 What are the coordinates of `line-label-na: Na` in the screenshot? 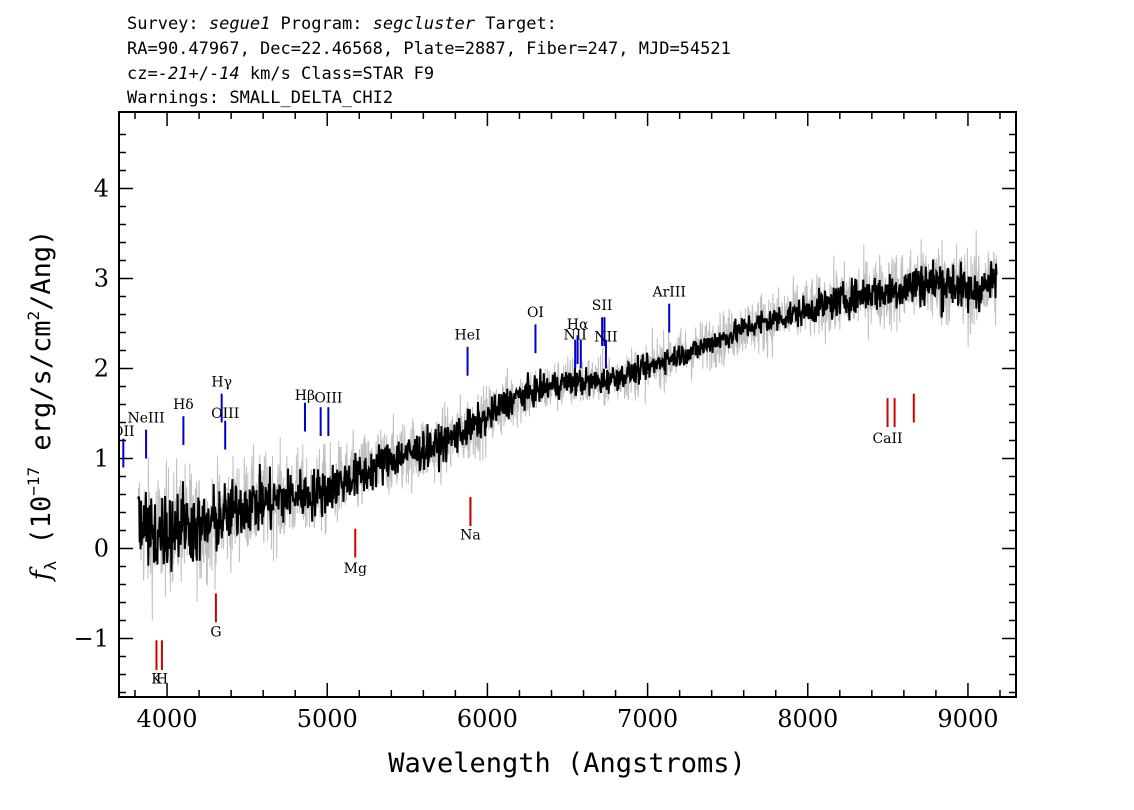 It's located at (470, 536).